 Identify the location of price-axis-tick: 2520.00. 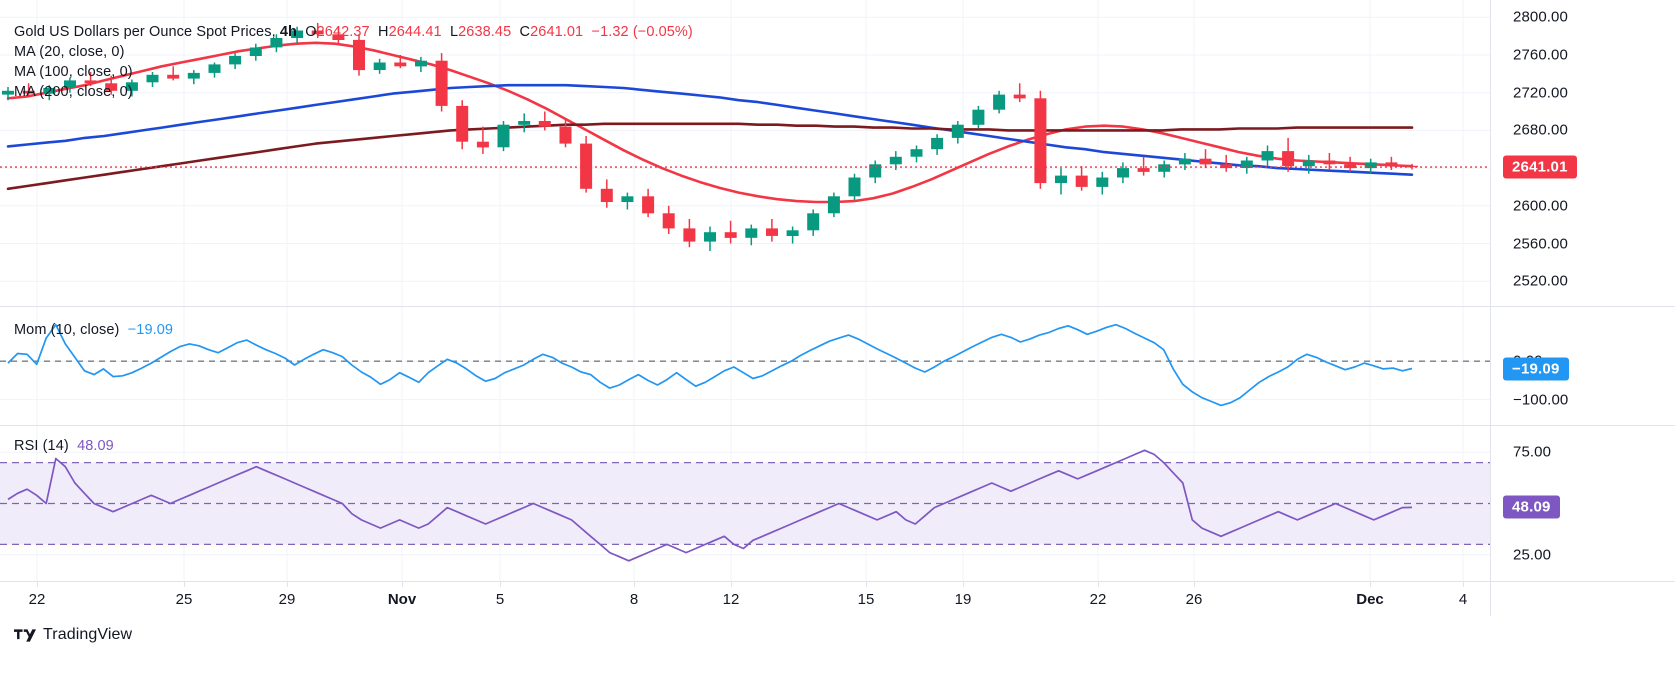
(1540, 281).